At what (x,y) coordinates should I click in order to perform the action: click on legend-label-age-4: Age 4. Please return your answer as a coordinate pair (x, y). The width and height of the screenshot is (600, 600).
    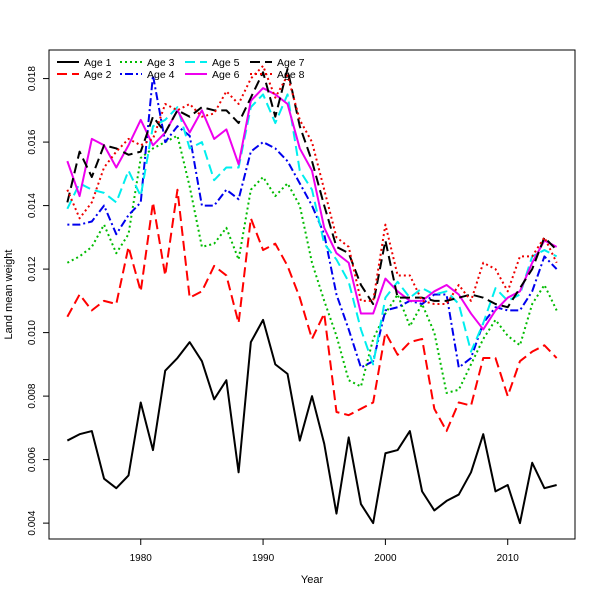
    Looking at the image, I should click on (161, 75).